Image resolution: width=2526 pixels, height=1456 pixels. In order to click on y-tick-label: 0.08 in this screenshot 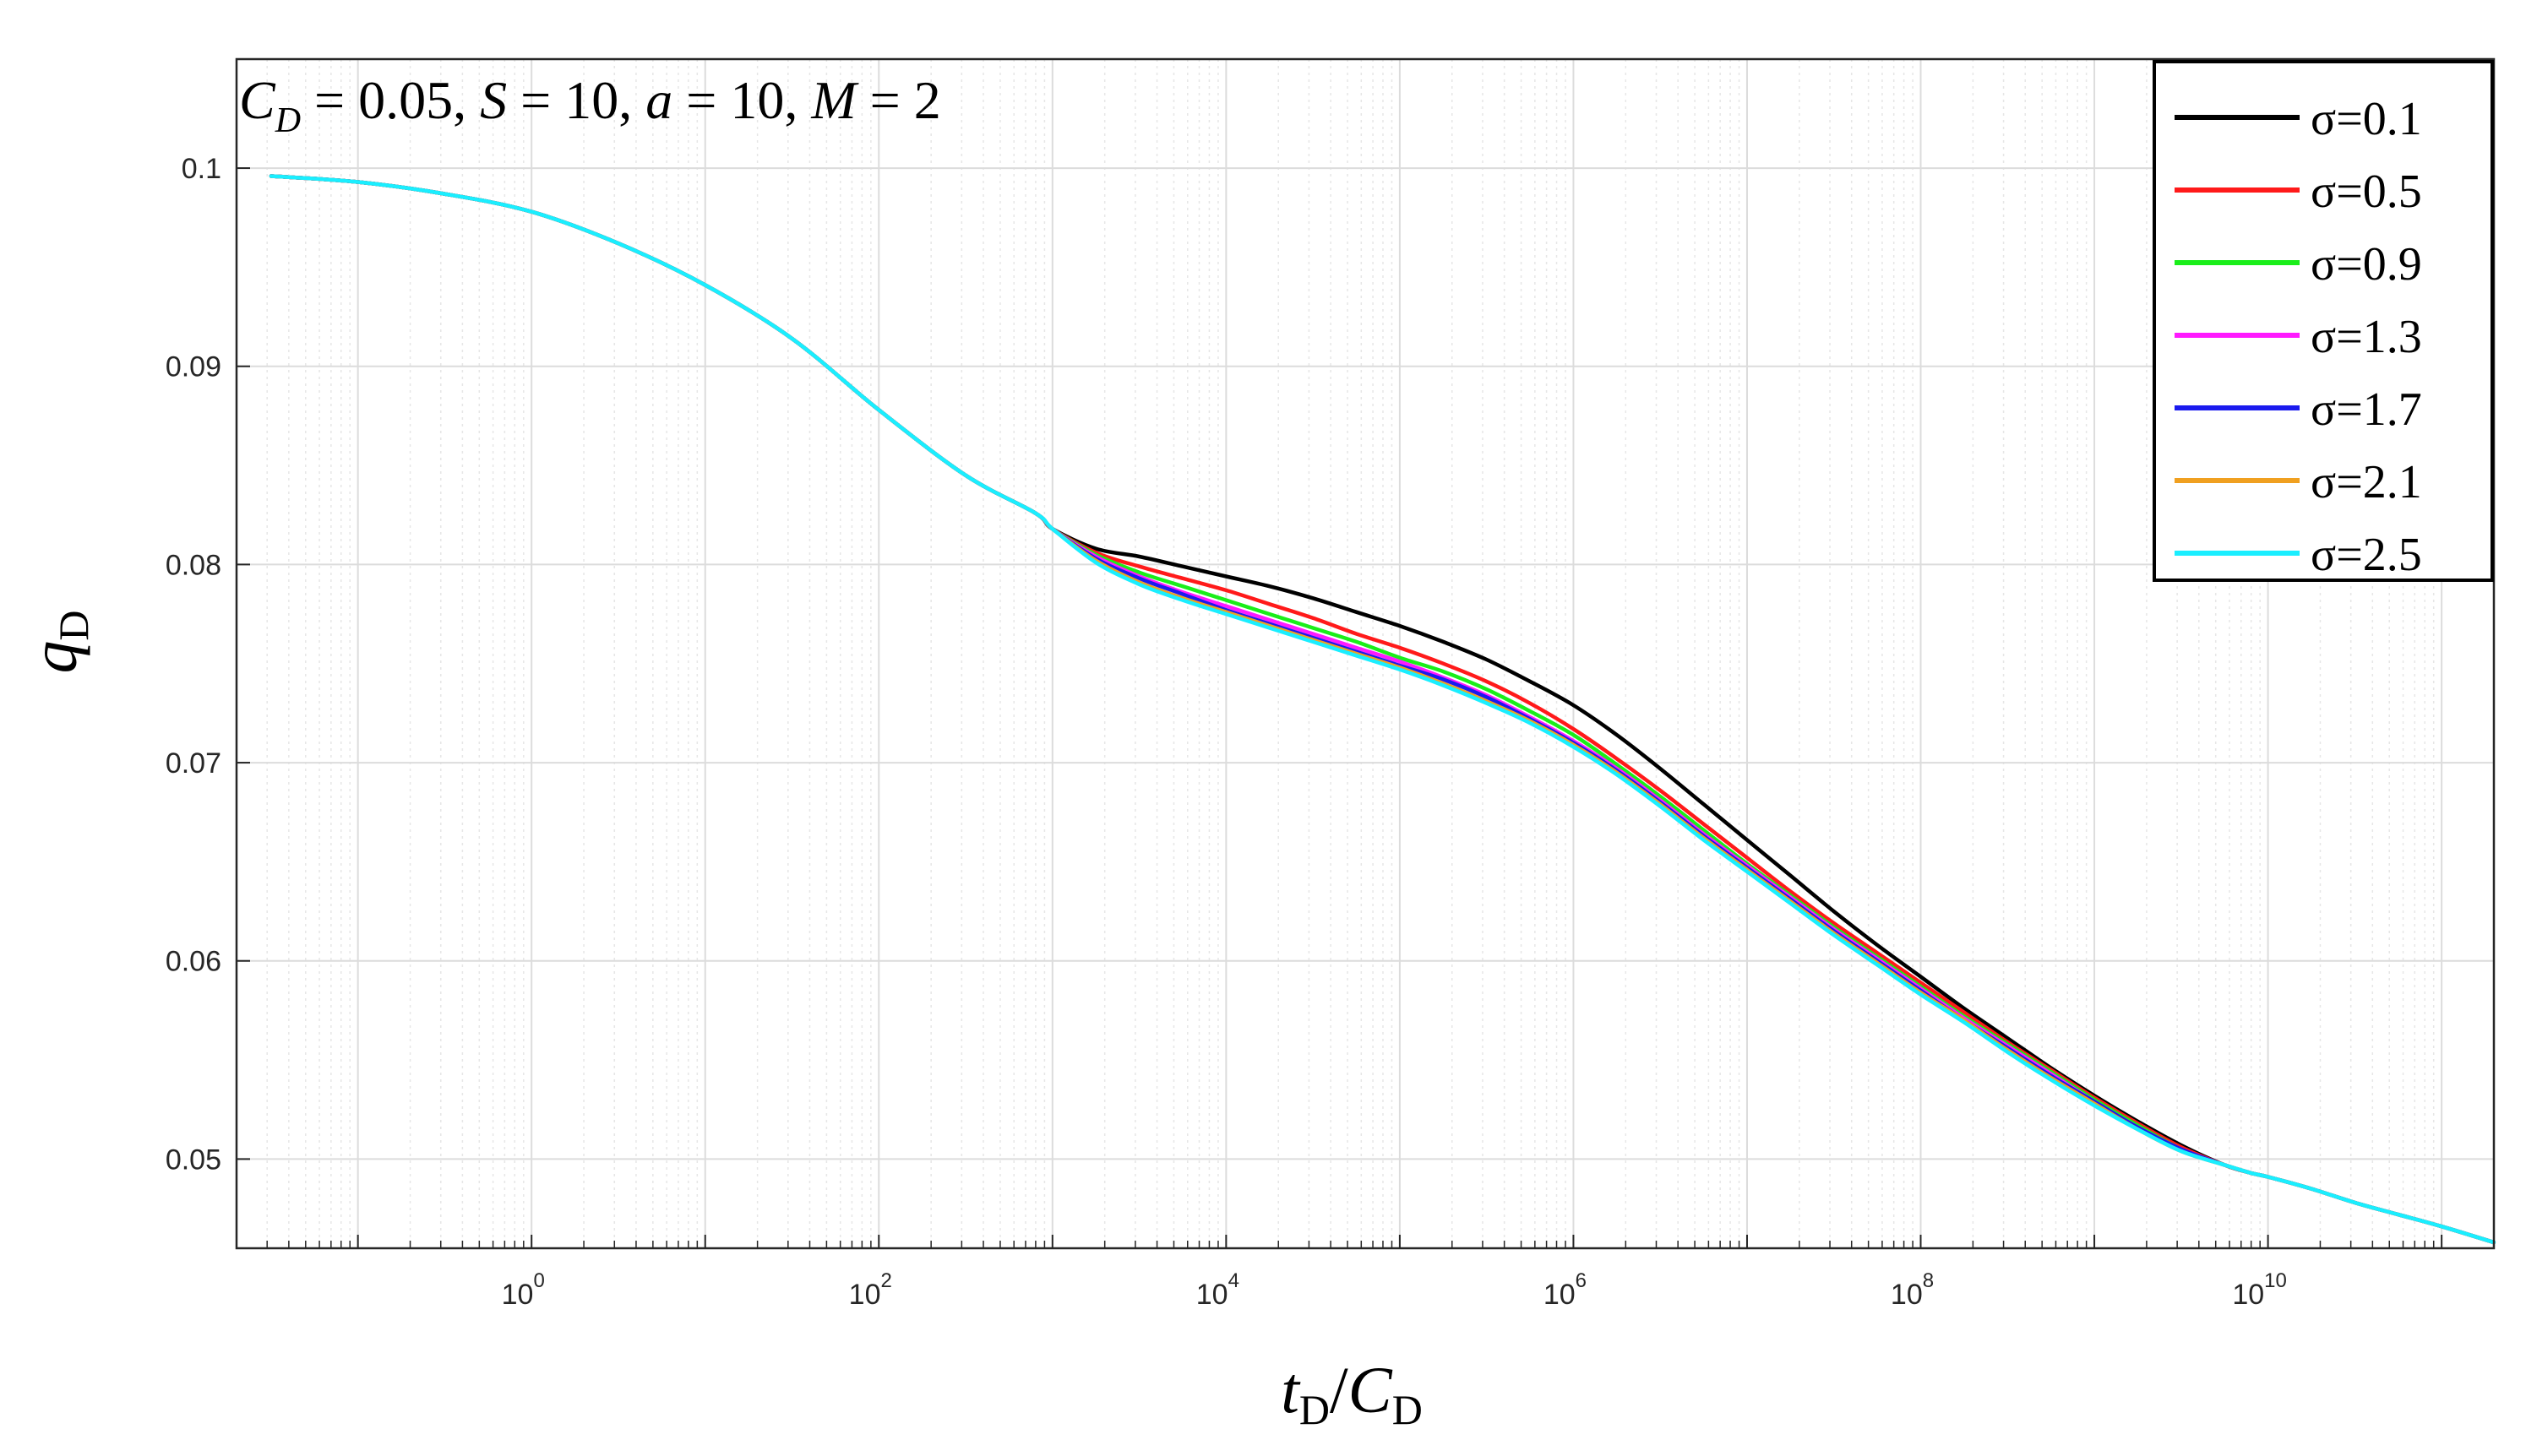, I will do `click(193, 565)`.